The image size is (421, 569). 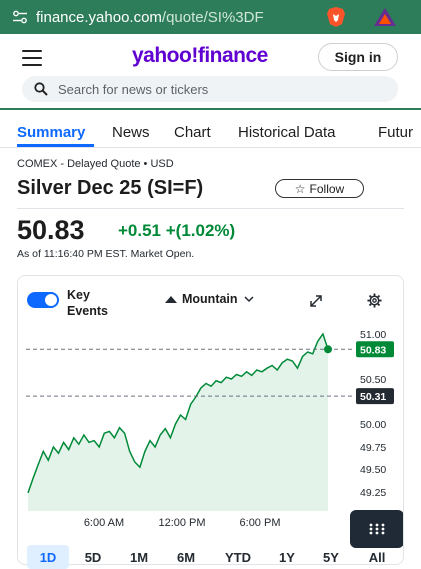 I want to click on y-tick-label: 49.75, so click(x=373, y=448).